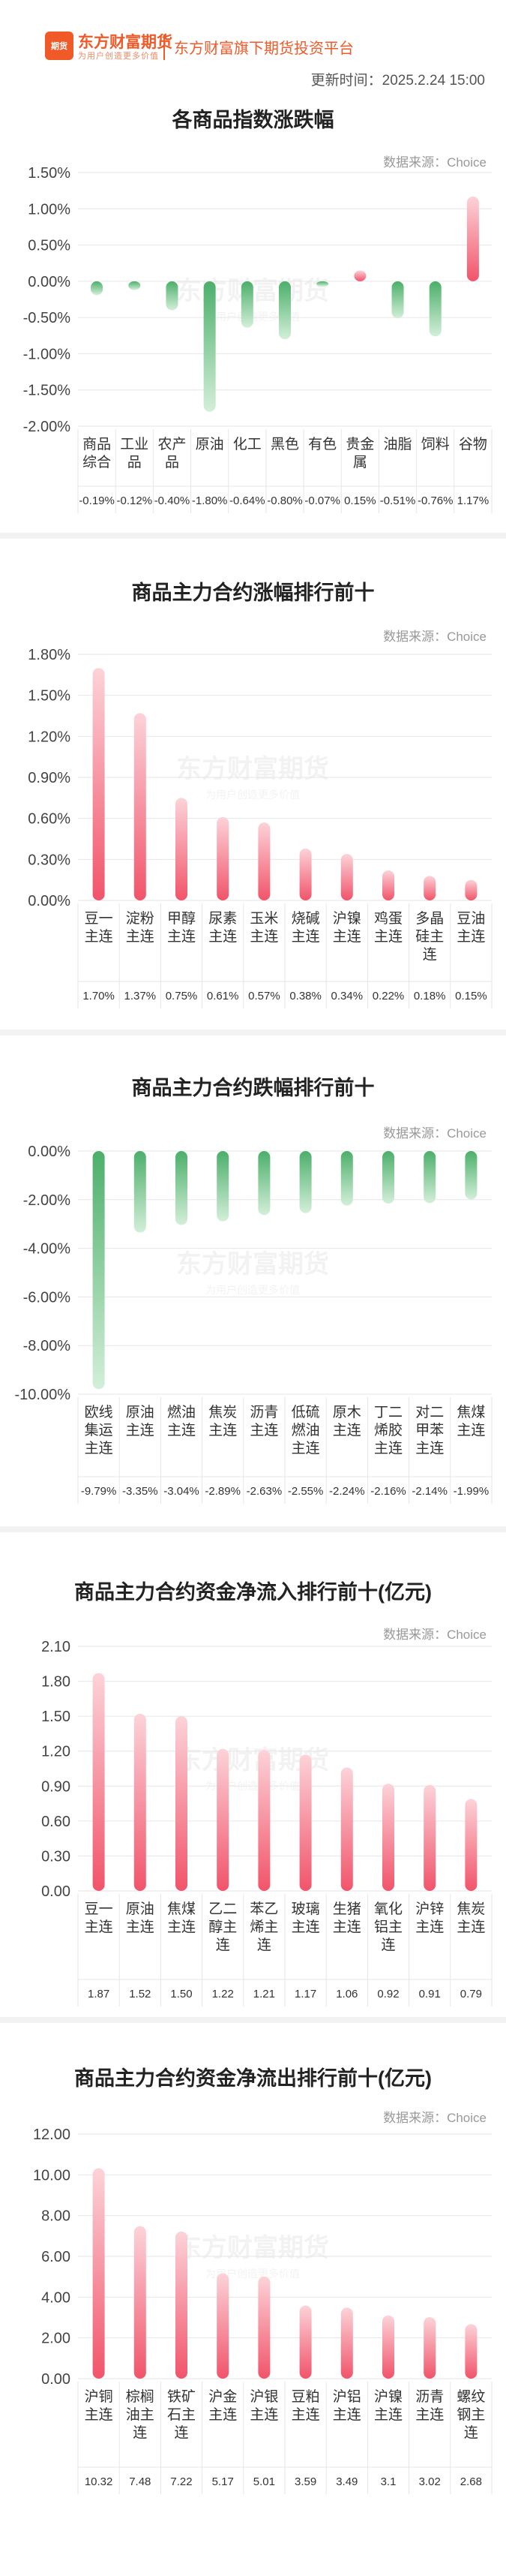 The width and height of the screenshot is (506, 2576). Describe the element at coordinates (322, 500) in the screenshot. I see `value-label: -0.07%` at that location.